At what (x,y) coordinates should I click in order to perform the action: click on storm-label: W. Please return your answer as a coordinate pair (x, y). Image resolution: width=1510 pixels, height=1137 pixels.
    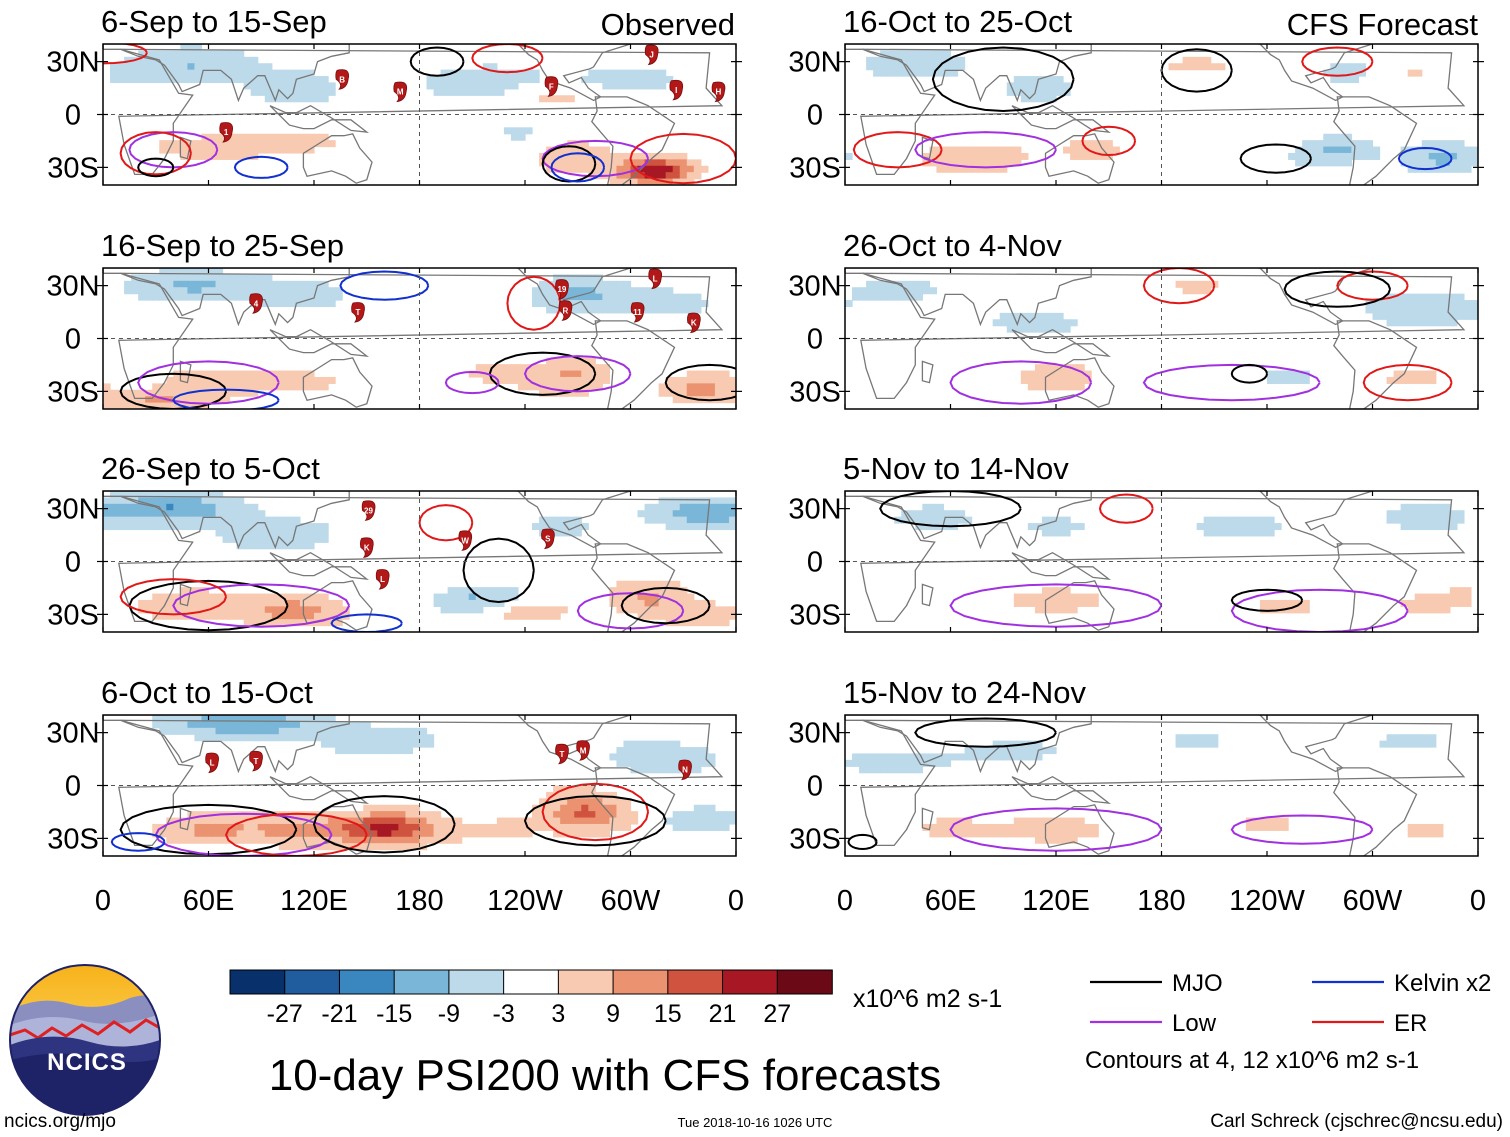
    Looking at the image, I should click on (465, 540).